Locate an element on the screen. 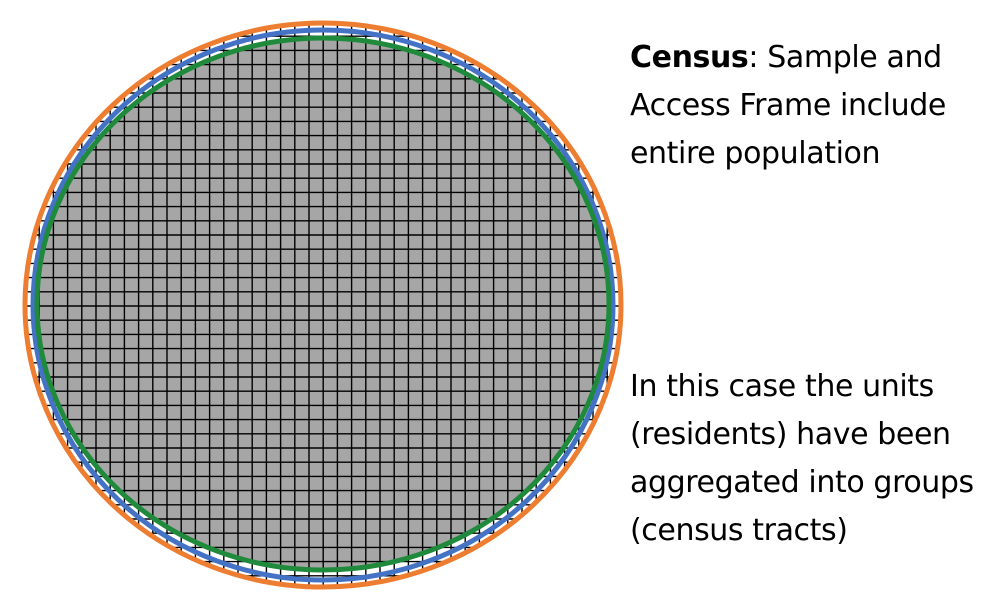 The width and height of the screenshot is (994, 604). note-line-1: In this case the units is located at coordinates (782, 386).